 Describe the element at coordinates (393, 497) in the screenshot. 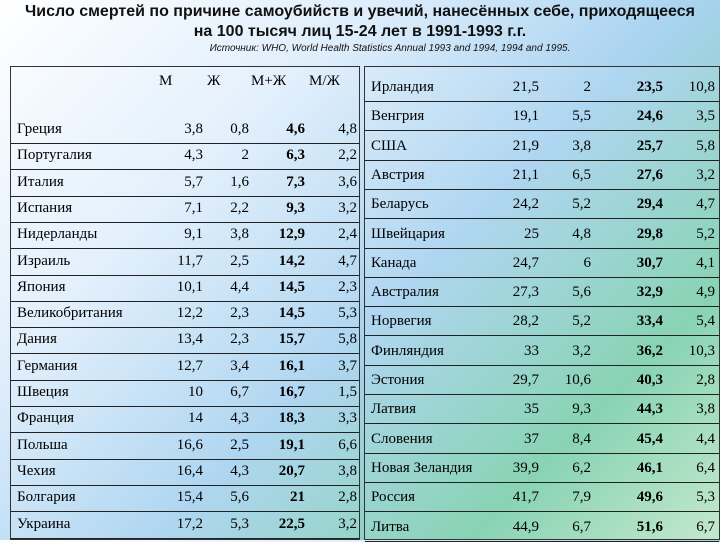

I see `country-name: Россия` at that location.